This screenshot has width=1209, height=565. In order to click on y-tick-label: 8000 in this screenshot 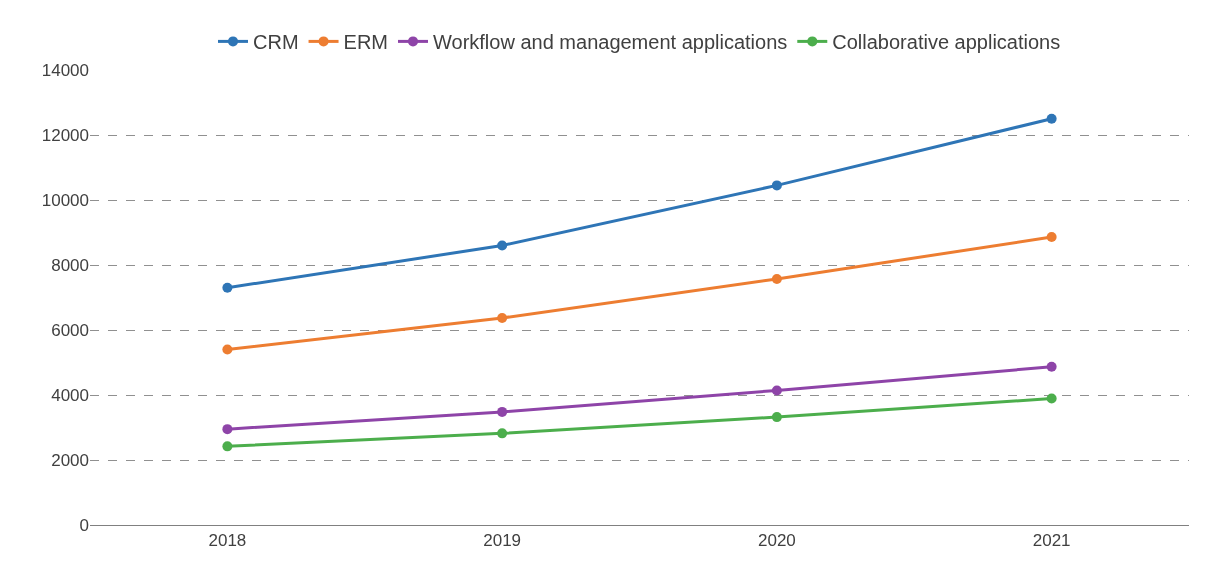, I will do `click(70, 265)`.